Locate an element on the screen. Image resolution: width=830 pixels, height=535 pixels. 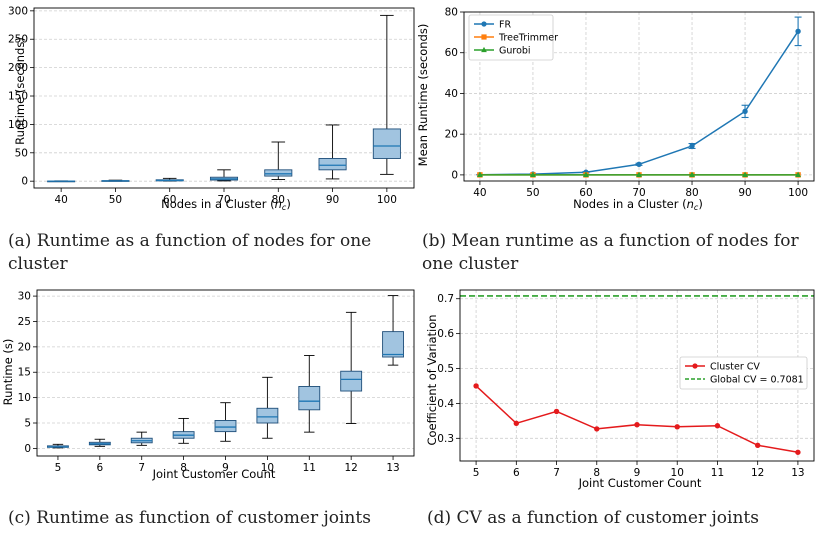
y-tick-label: 30 is located at coordinates (24, 297).